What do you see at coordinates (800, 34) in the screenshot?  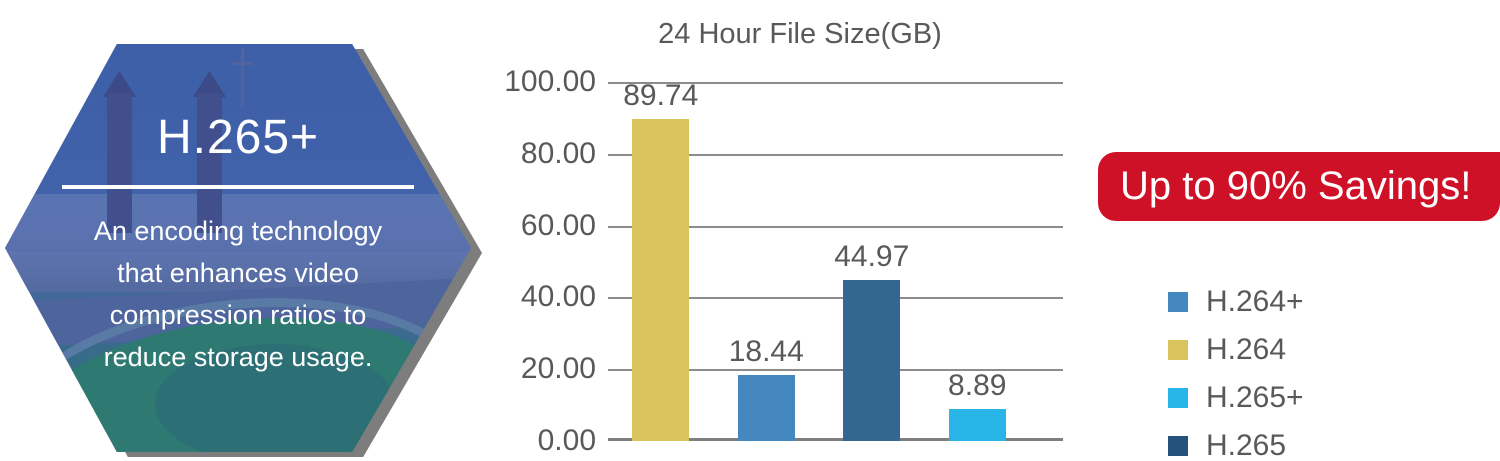 I see `chart-title: 24 Hour File Size(GB)` at bounding box center [800, 34].